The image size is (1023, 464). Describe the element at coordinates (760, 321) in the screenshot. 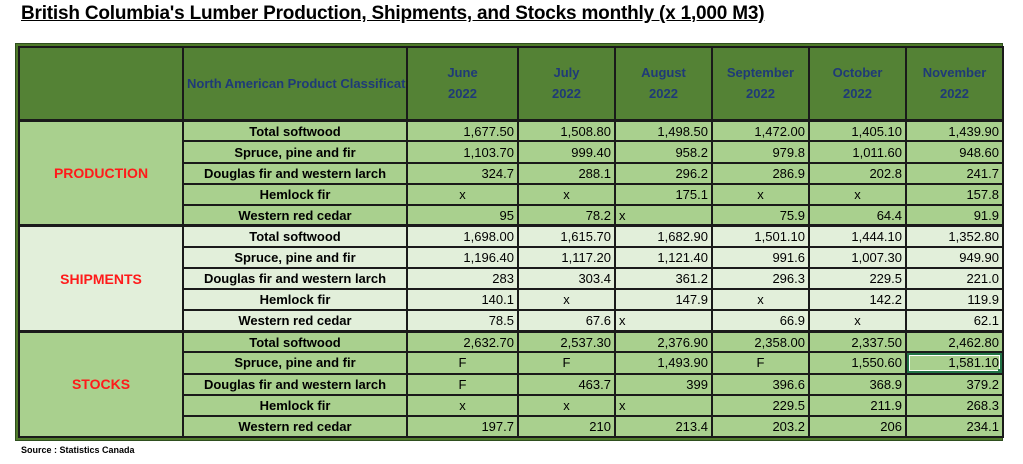

I see `value-cell: 66.9` at that location.